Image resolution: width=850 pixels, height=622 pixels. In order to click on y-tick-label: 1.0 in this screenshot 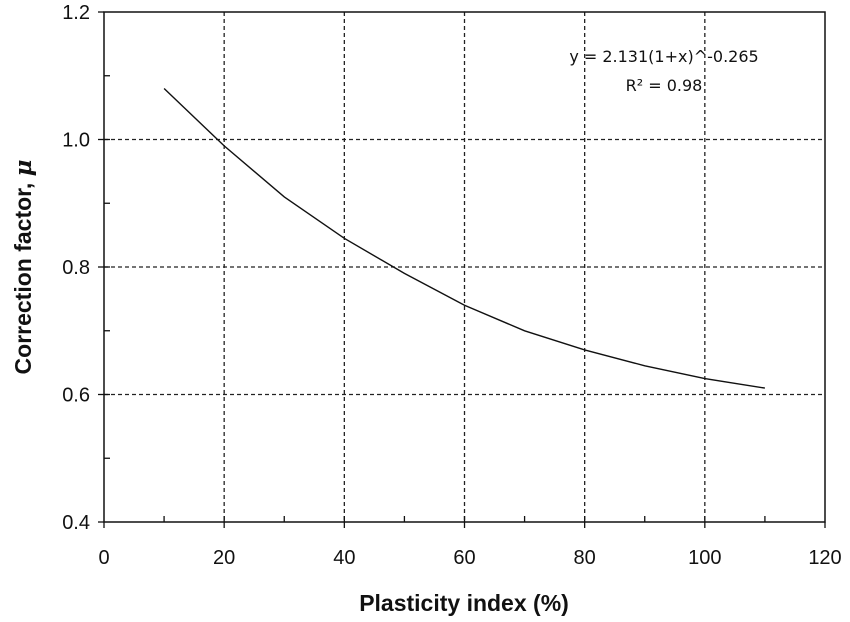, I will do `click(76, 141)`.